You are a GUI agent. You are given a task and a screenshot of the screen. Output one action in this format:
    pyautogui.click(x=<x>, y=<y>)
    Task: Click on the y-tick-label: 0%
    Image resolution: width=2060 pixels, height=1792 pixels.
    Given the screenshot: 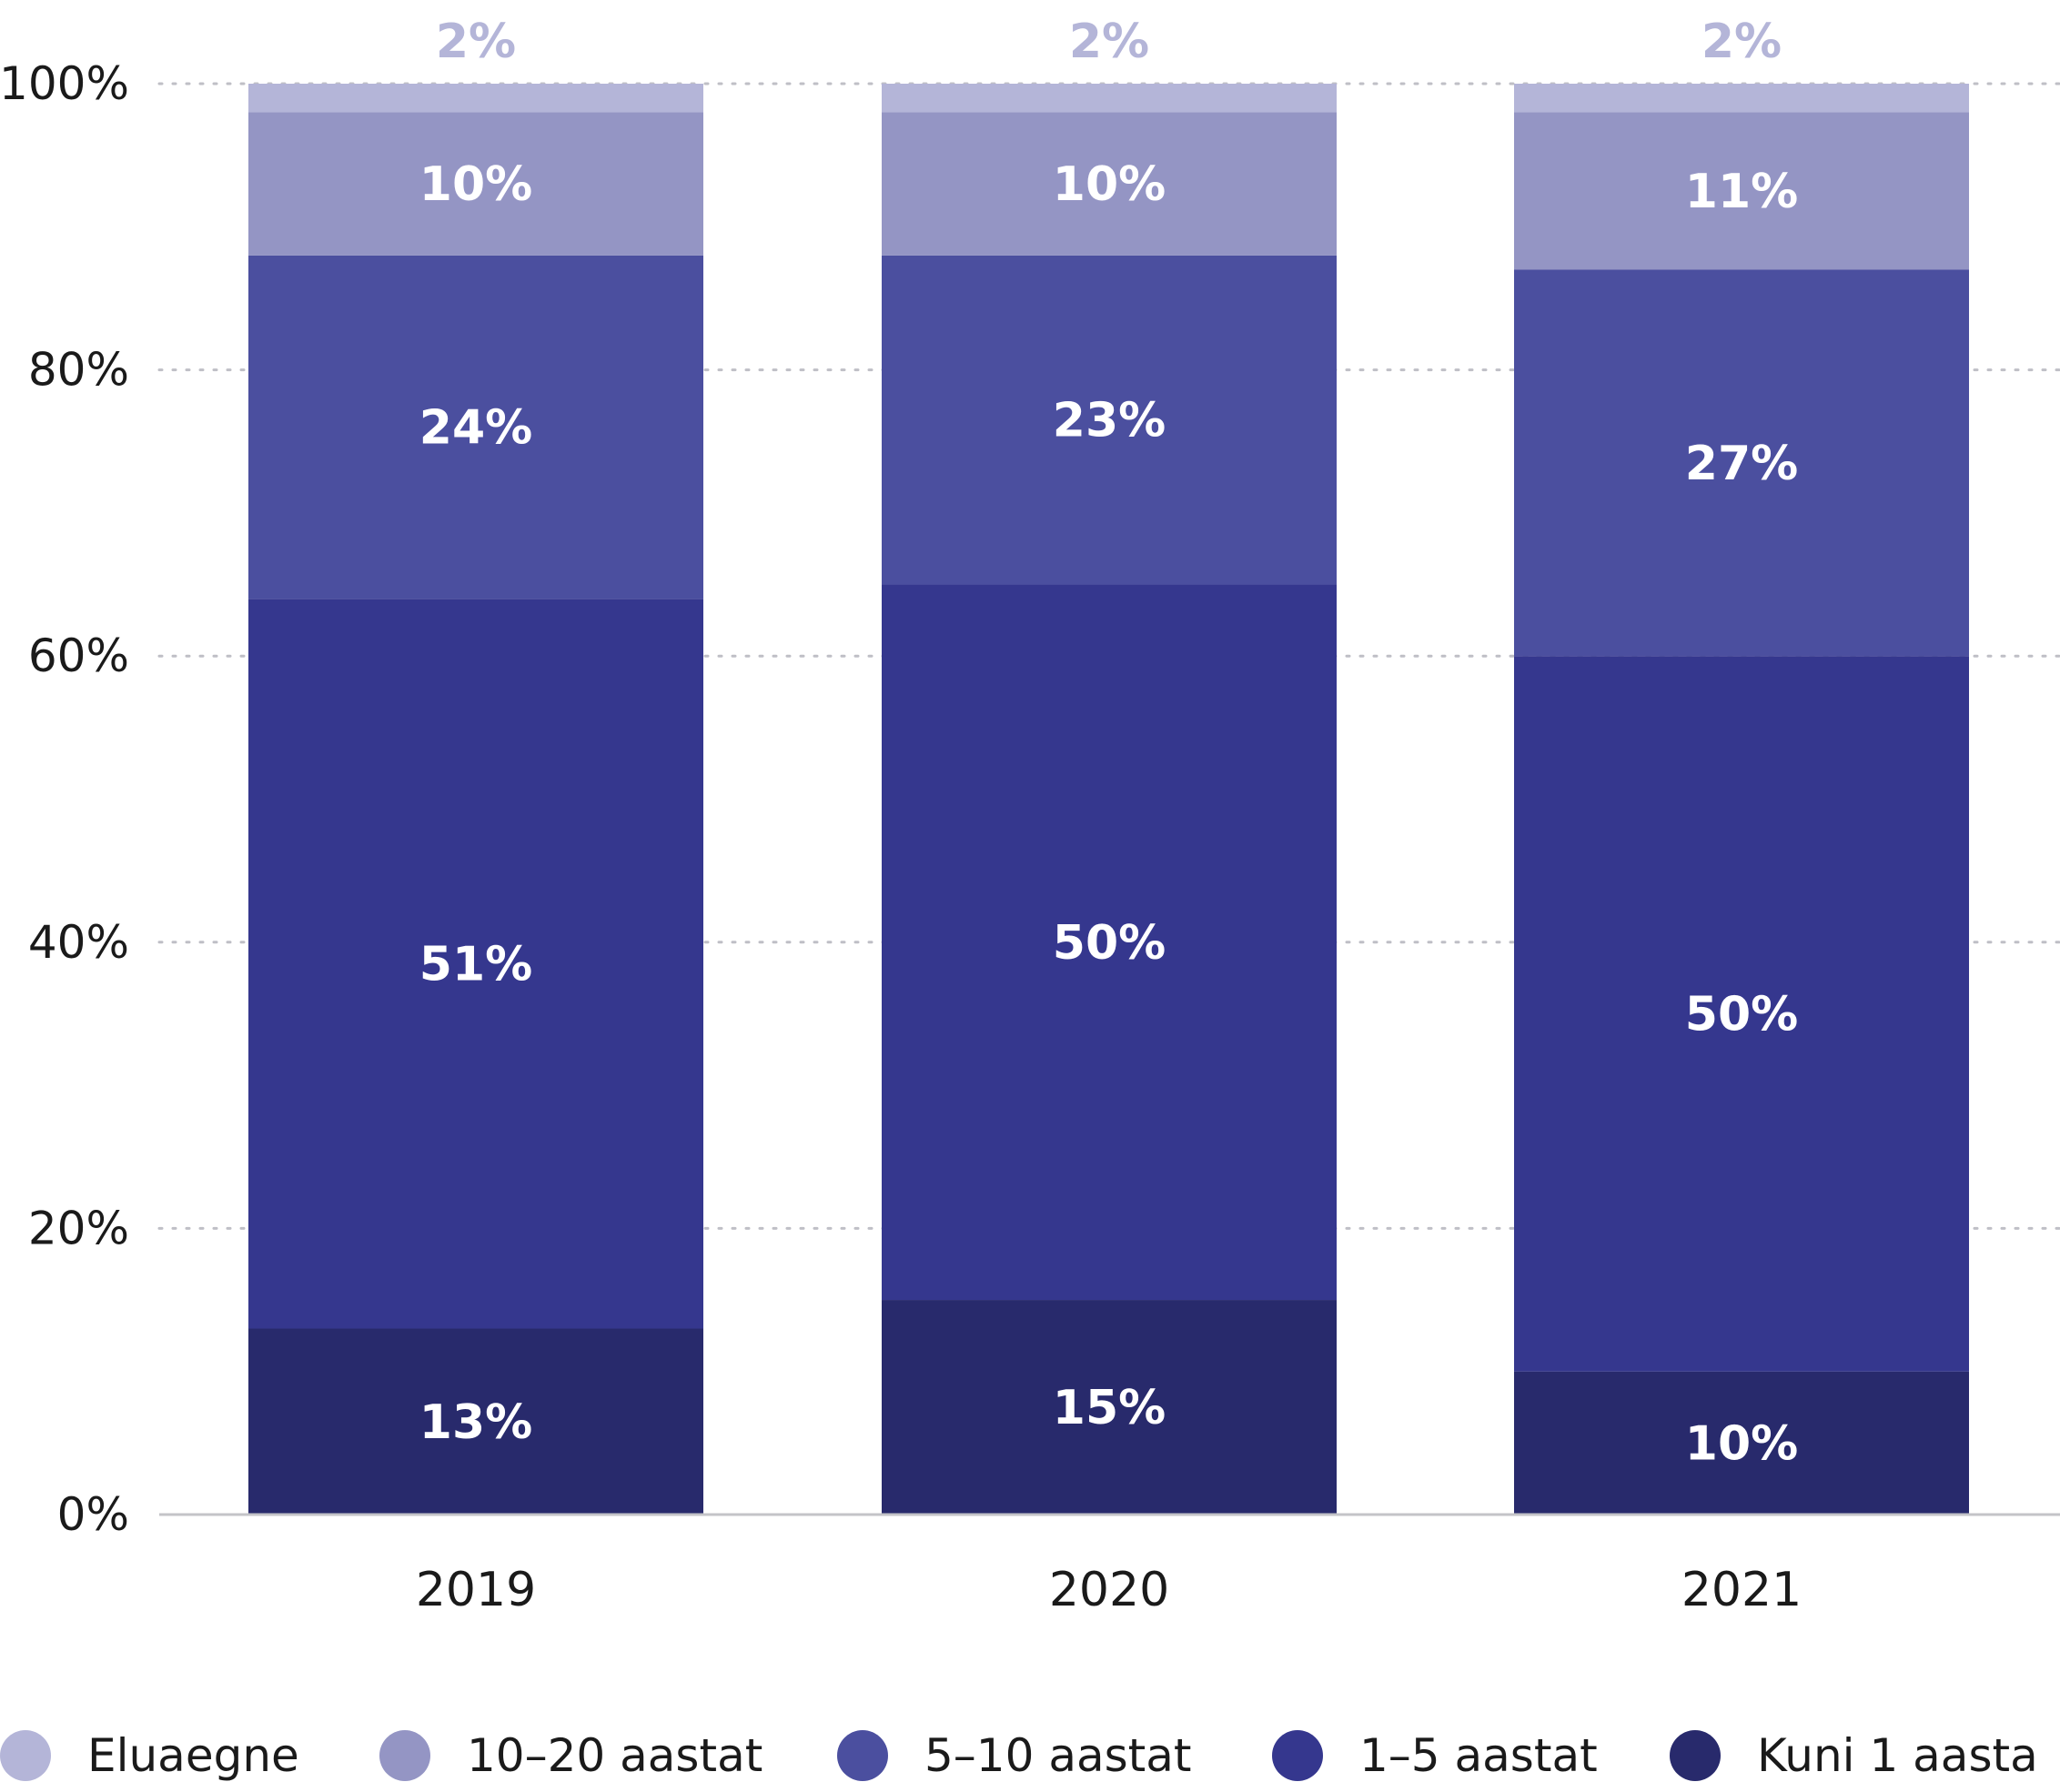 What is the action you would take?
    pyautogui.click(x=93, y=1515)
    